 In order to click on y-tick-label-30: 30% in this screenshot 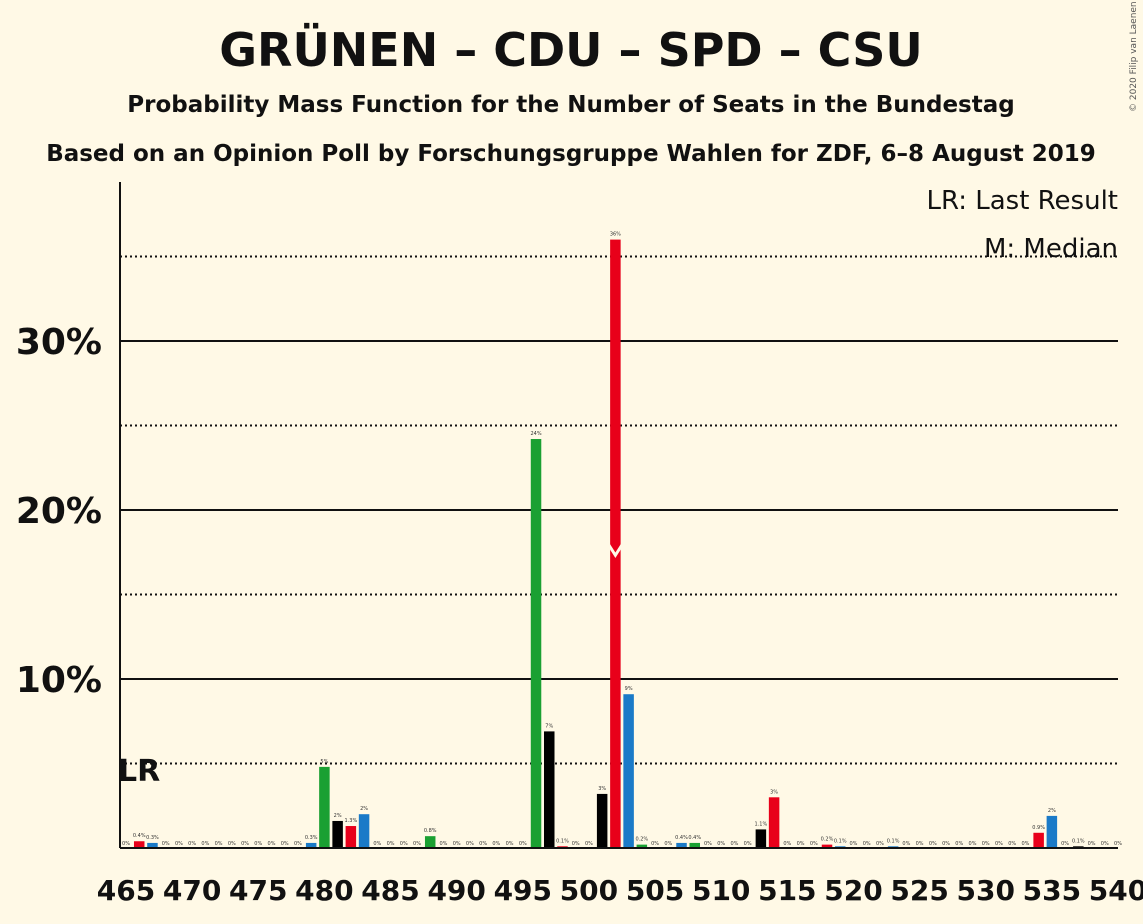, I will do `click(59, 342)`.